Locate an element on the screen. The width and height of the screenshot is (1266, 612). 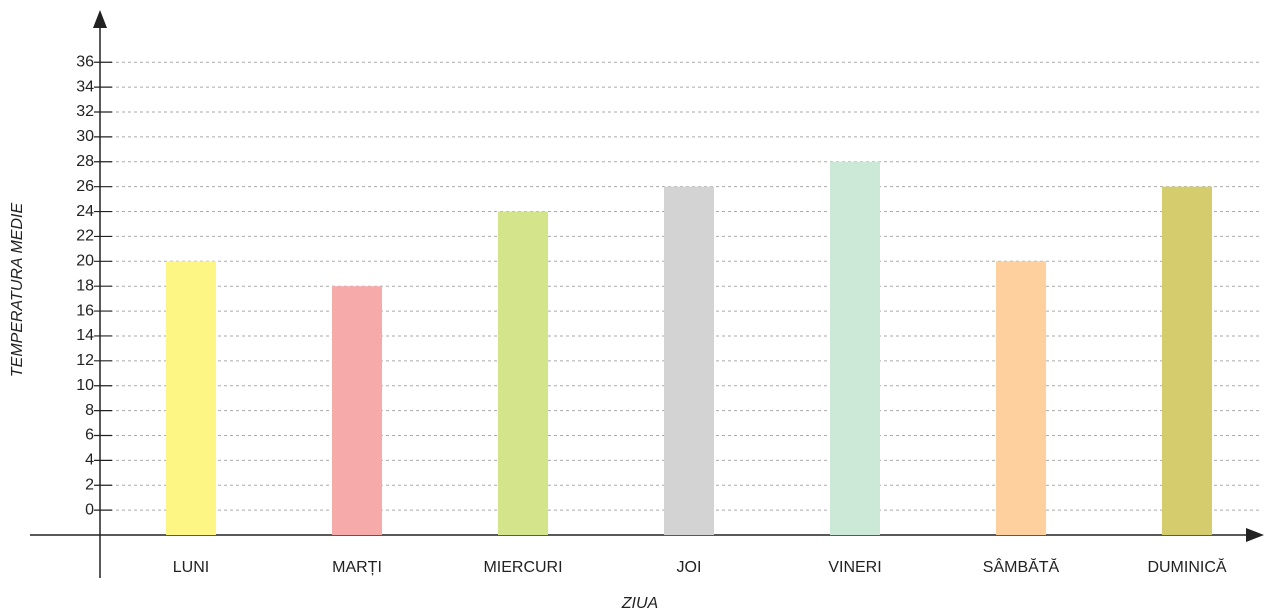
y-axis-arrow is located at coordinates (100, 19).